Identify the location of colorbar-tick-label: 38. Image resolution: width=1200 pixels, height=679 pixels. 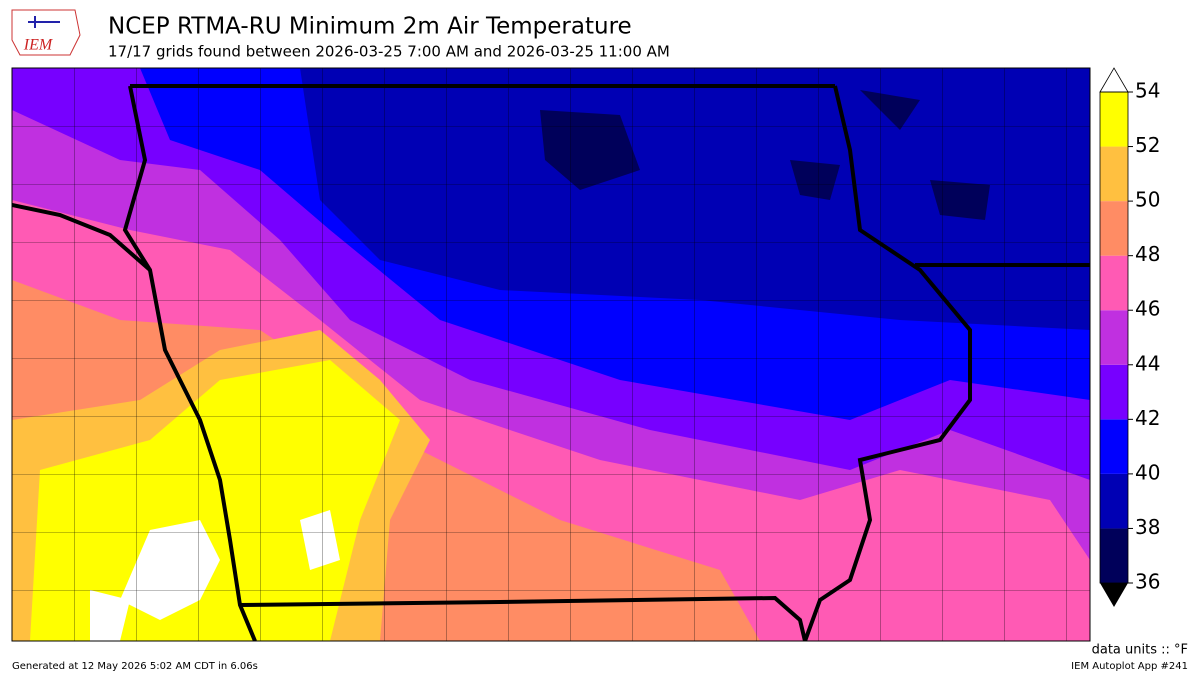
(1147, 527).